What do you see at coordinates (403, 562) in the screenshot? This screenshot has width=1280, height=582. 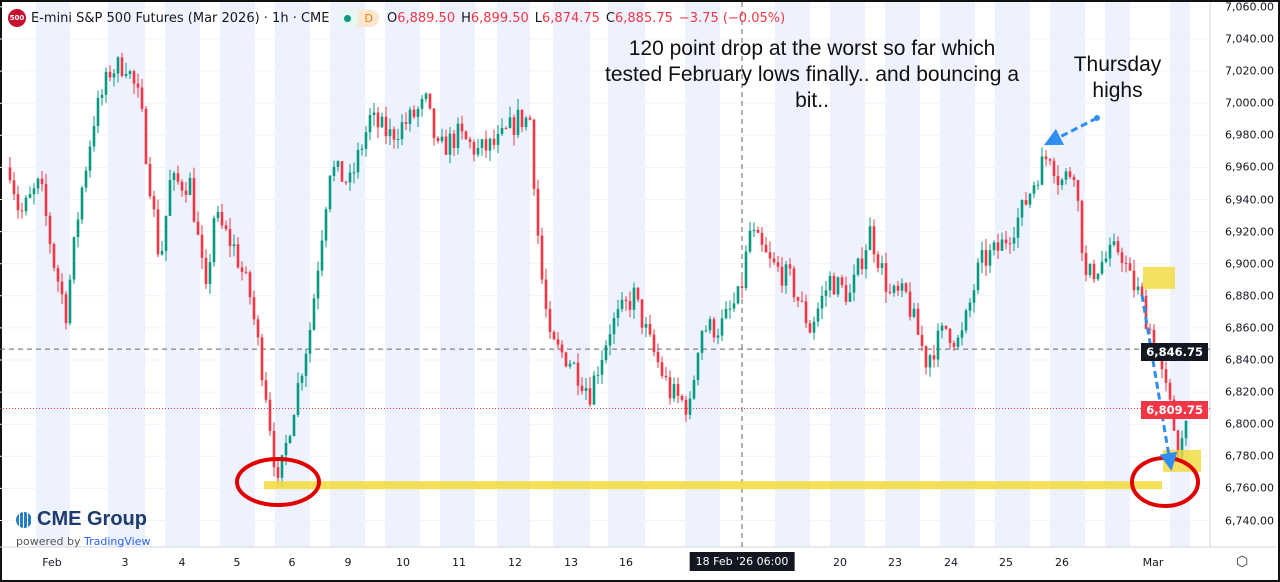 I see `x-tick-label: 10` at bounding box center [403, 562].